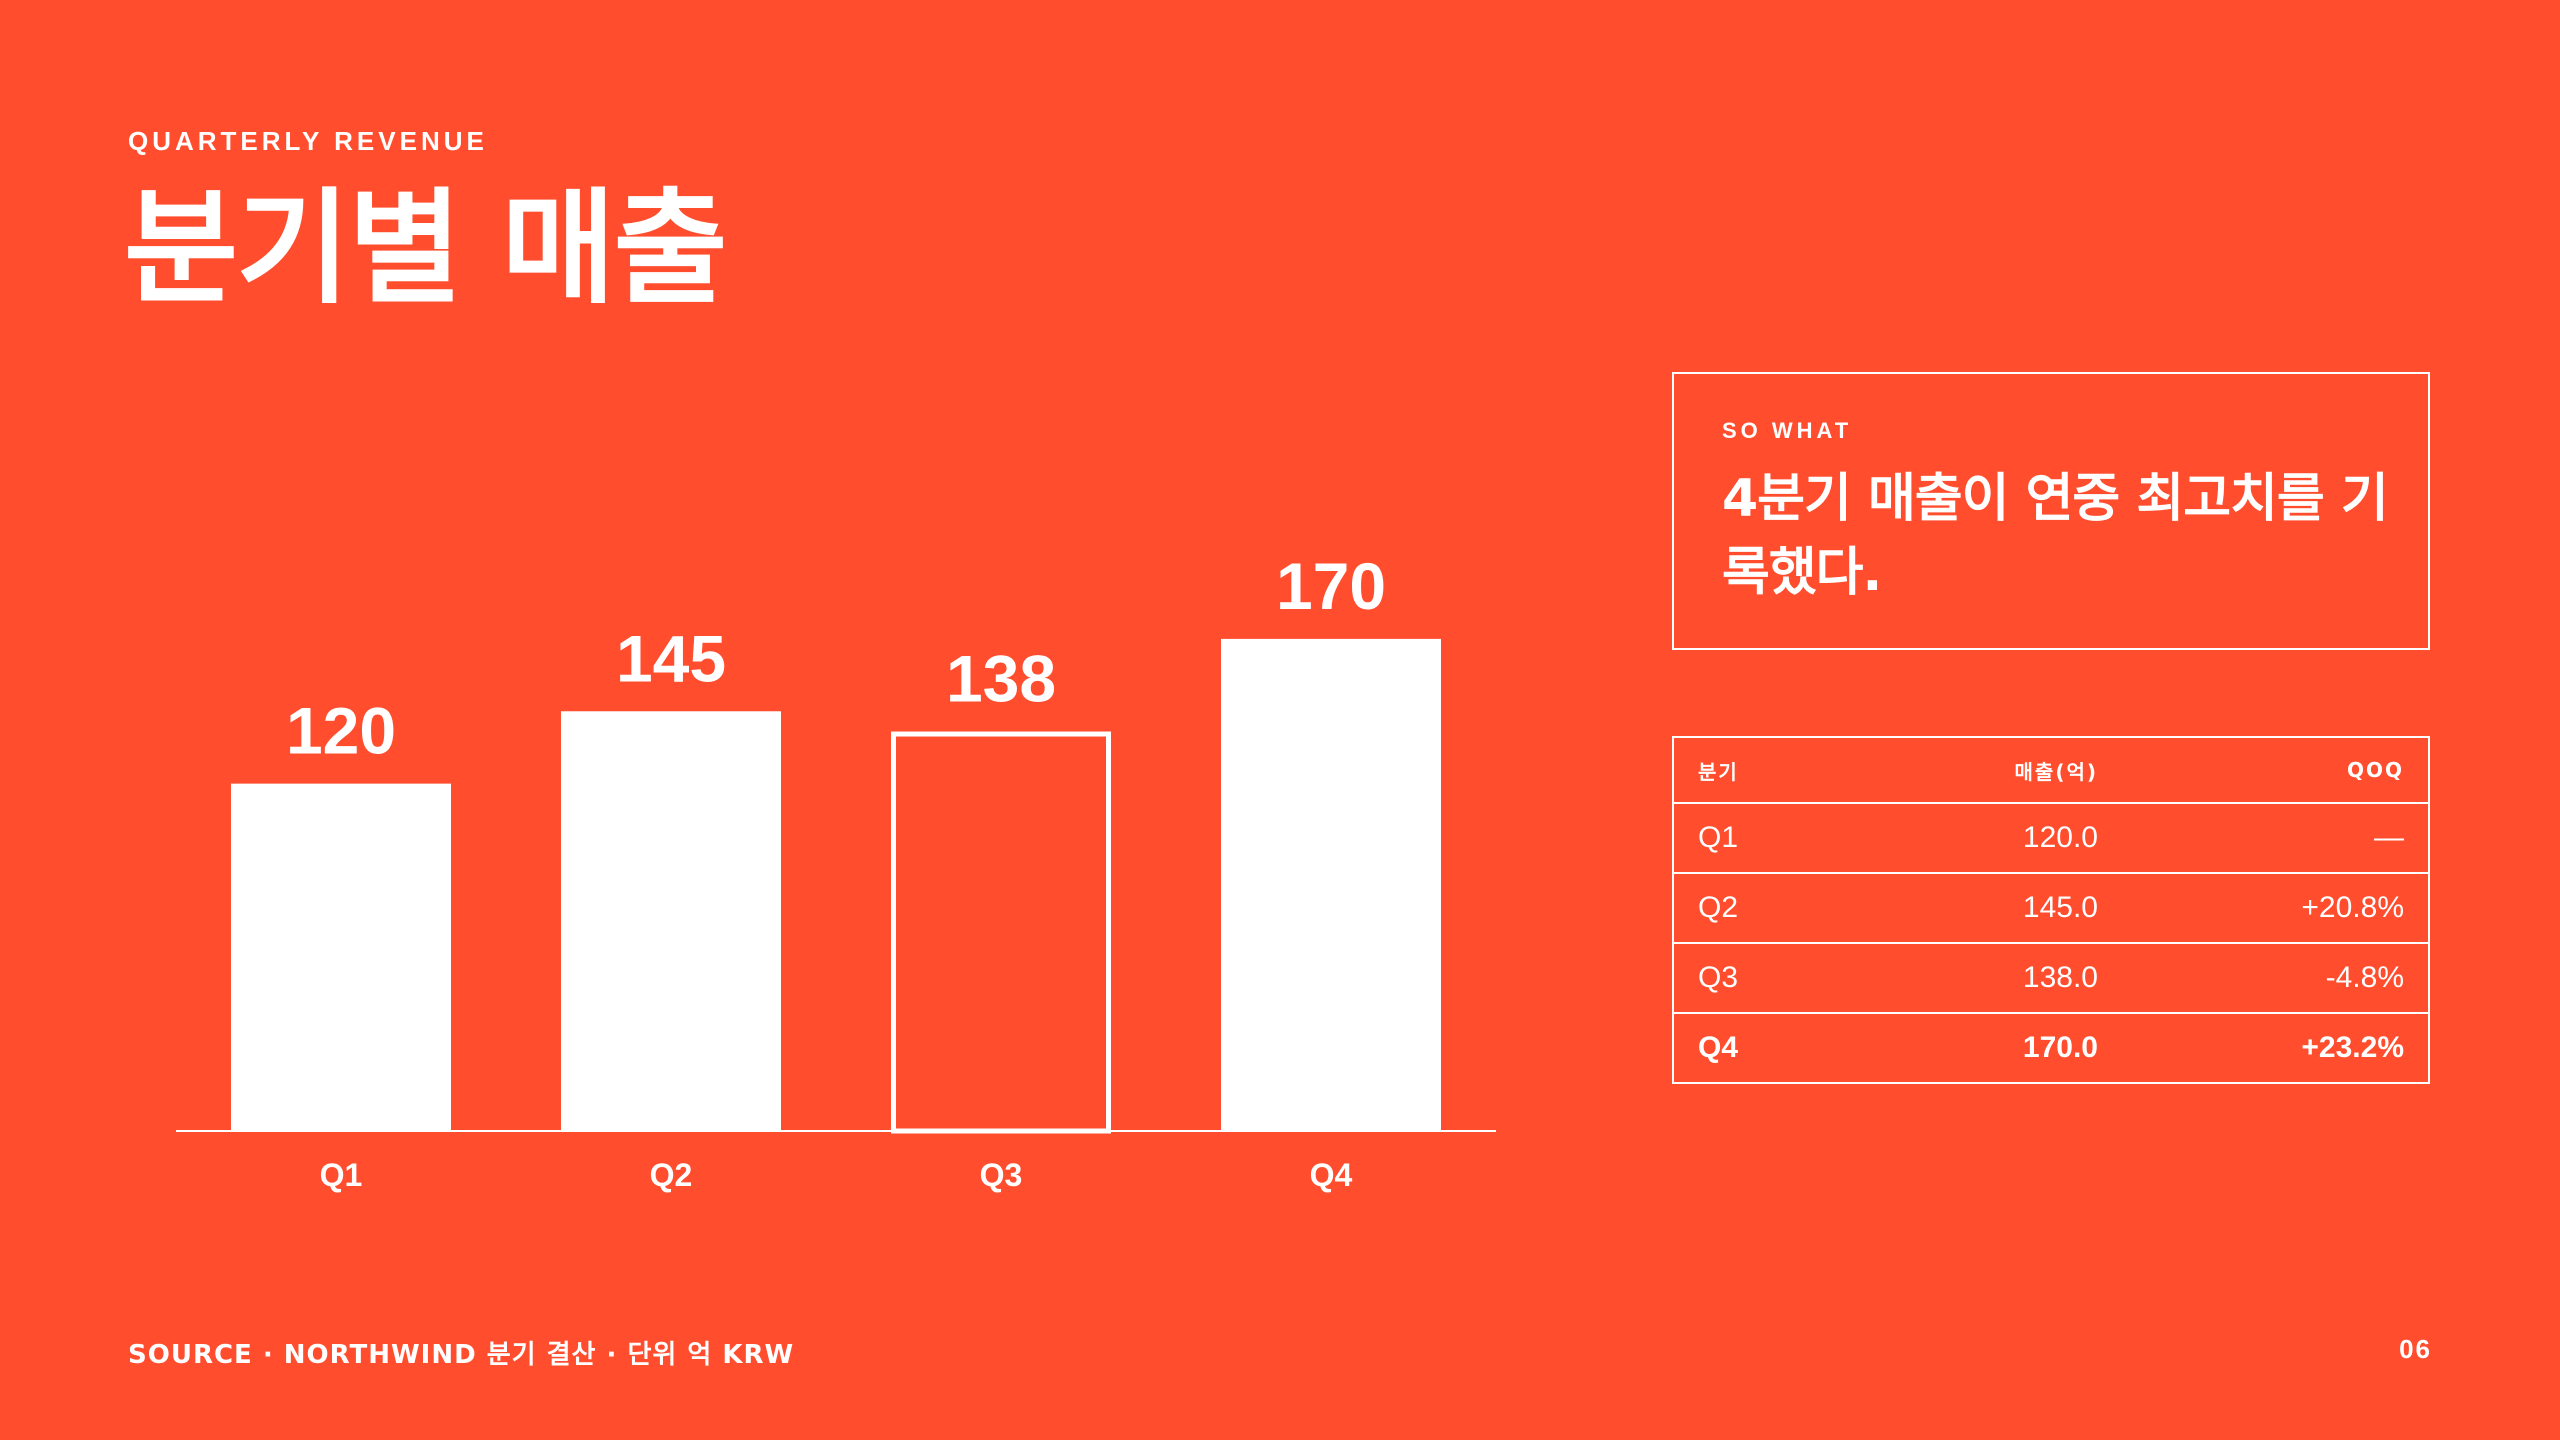 The width and height of the screenshot is (2560, 1440). Describe the element at coordinates (1718, 907) in the screenshot. I see `table-cell-quarter: Q2` at that location.